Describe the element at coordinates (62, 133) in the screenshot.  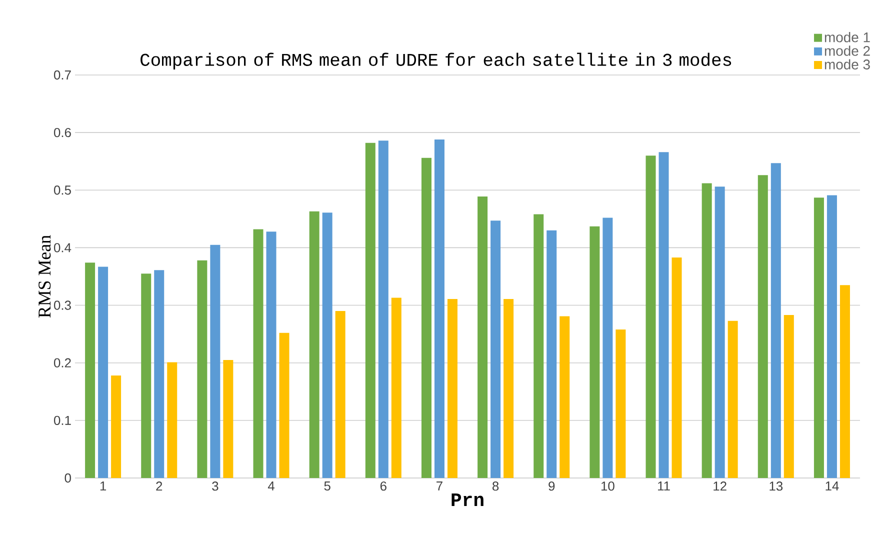
I see `y-tick-label: 0.6` at that location.